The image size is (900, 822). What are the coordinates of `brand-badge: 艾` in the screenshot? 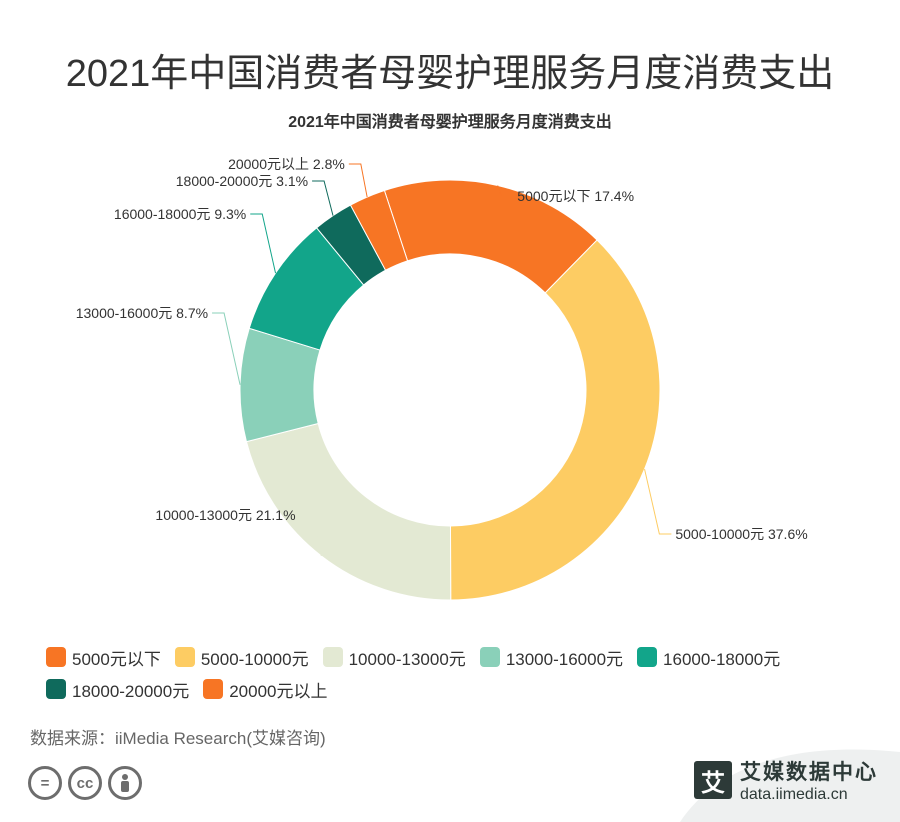 It's located at (713, 780).